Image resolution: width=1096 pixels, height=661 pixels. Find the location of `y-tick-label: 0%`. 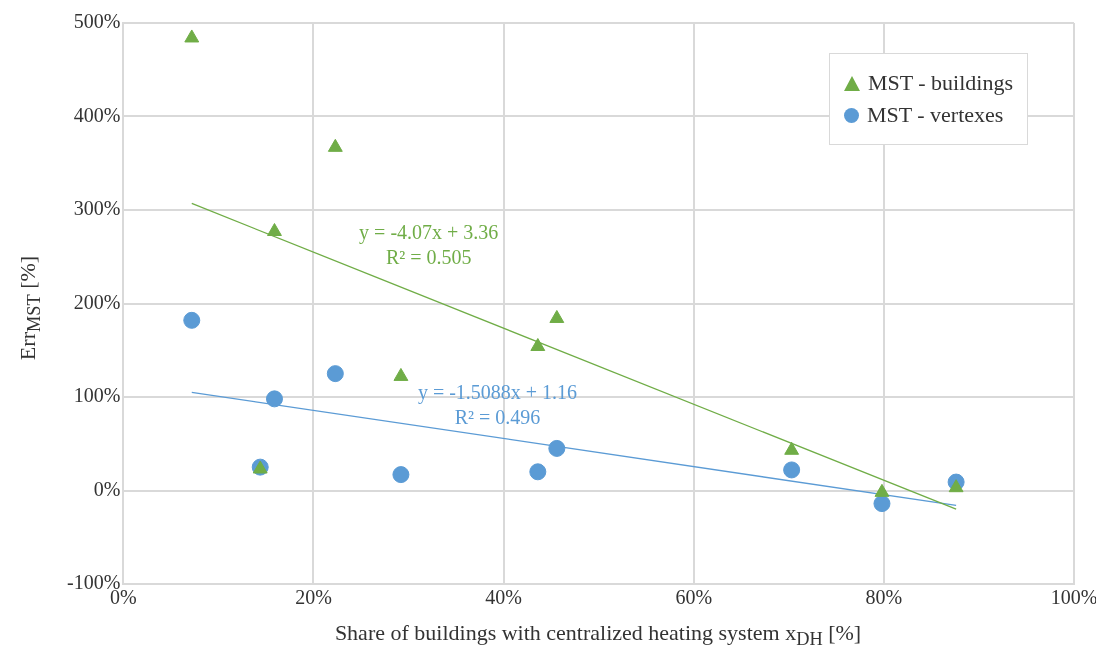

y-tick-label: 0% is located at coordinates (107, 488).